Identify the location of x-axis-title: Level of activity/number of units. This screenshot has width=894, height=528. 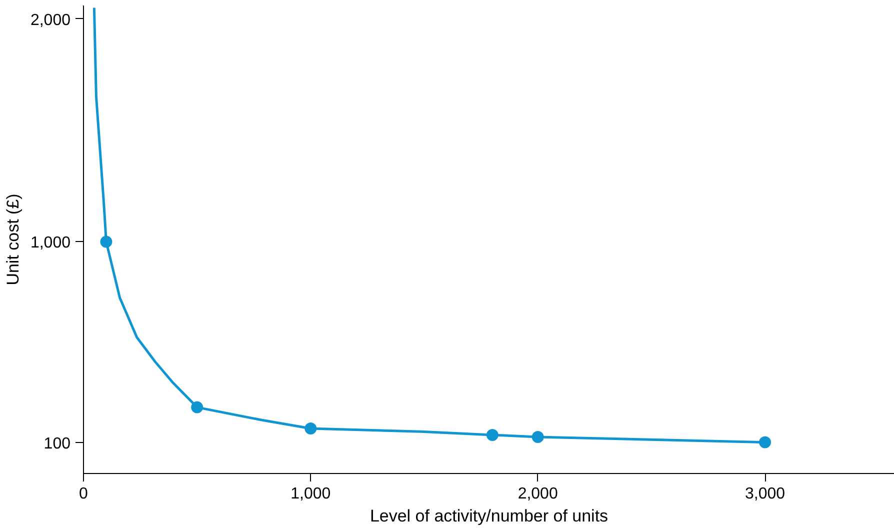
(489, 516).